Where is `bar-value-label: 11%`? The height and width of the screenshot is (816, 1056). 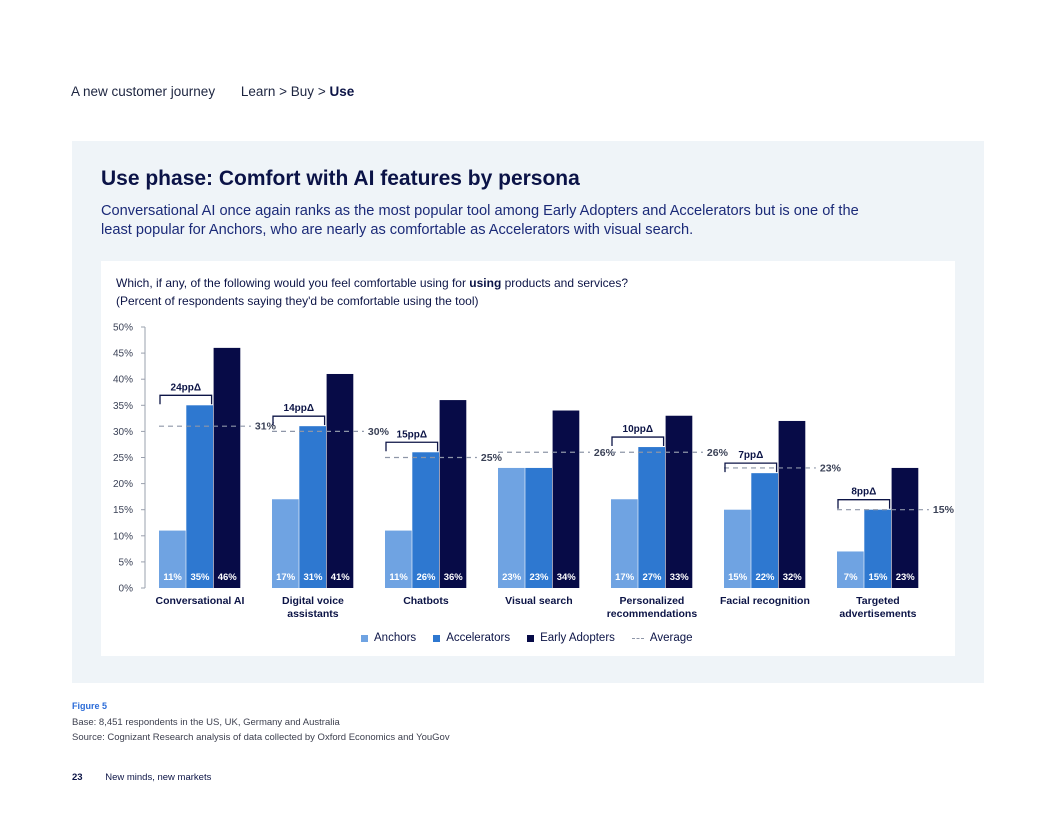 bar-value-label: 11% is located at coordinates (398, 577).